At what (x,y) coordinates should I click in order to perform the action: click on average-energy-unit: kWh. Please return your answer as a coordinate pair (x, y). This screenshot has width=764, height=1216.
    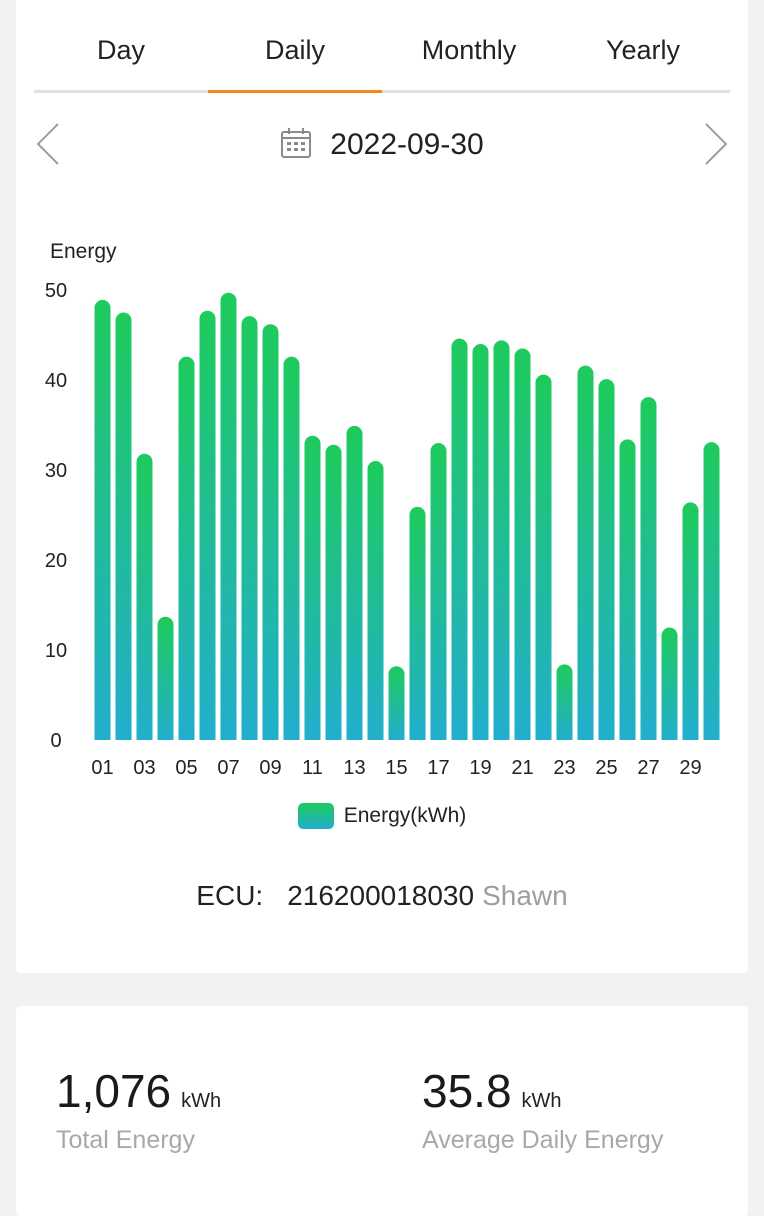
    Looking at the image, I should click on (541, 1101).